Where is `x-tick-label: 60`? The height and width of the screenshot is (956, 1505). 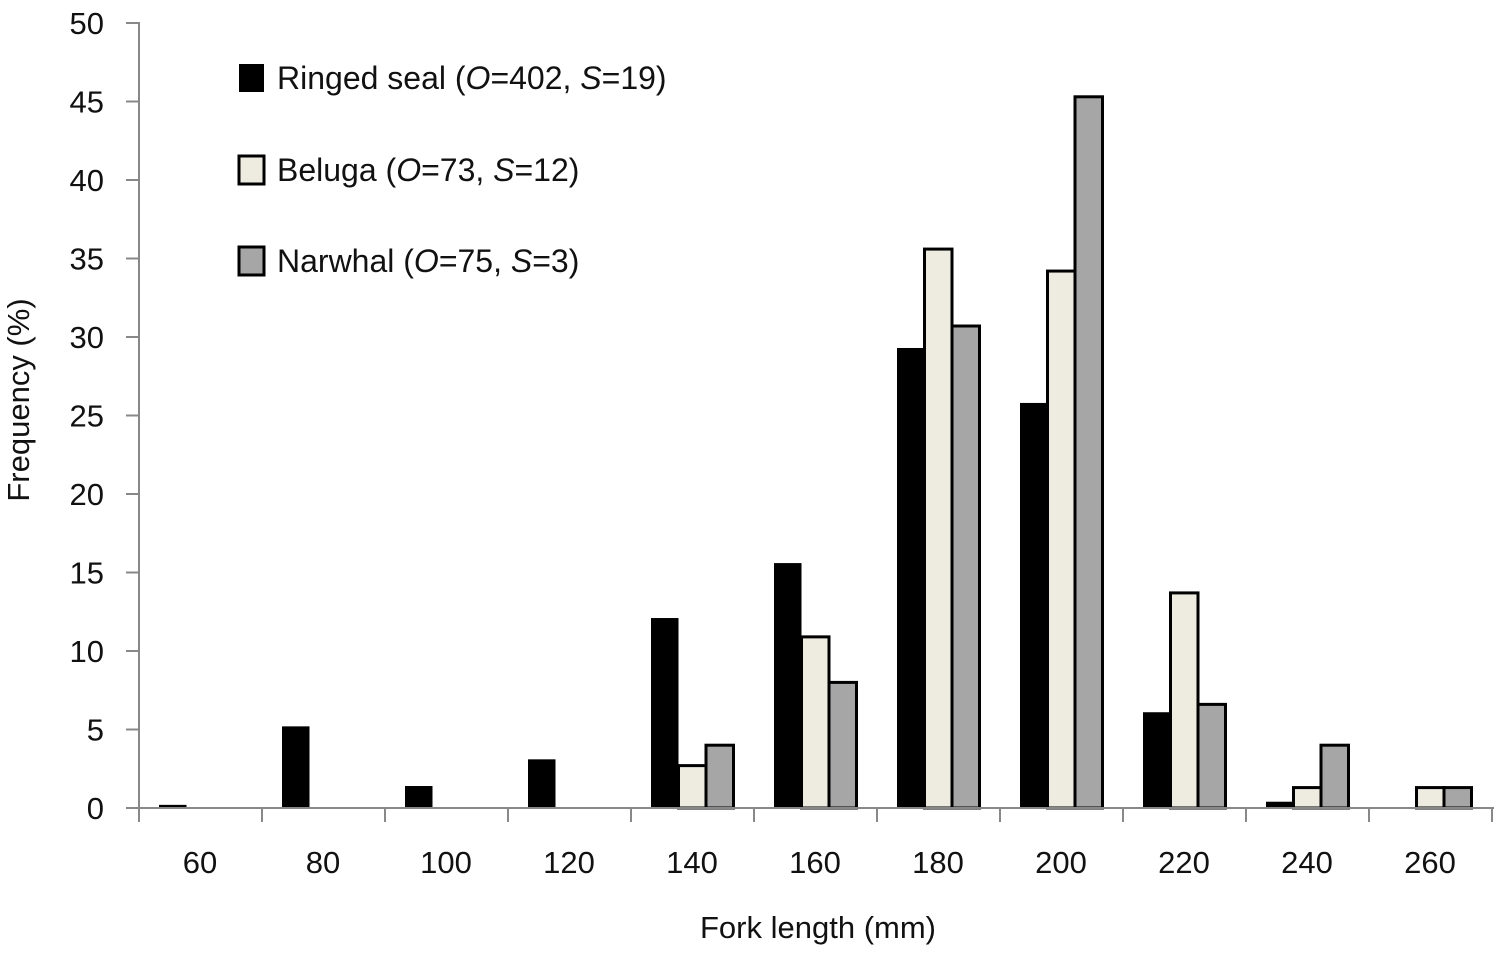 x-tick-label: 60 is located at coordinates (200, 862).